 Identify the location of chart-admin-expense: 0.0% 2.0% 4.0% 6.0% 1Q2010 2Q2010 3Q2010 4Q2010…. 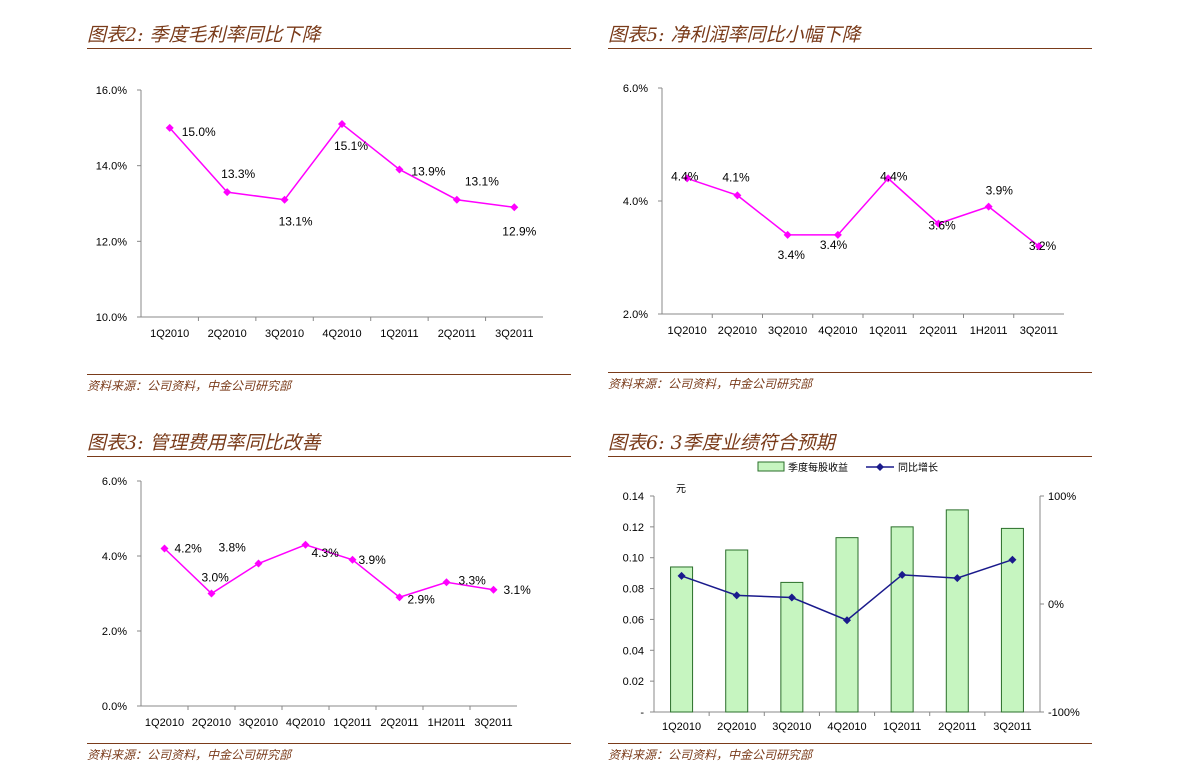
(317, 602).